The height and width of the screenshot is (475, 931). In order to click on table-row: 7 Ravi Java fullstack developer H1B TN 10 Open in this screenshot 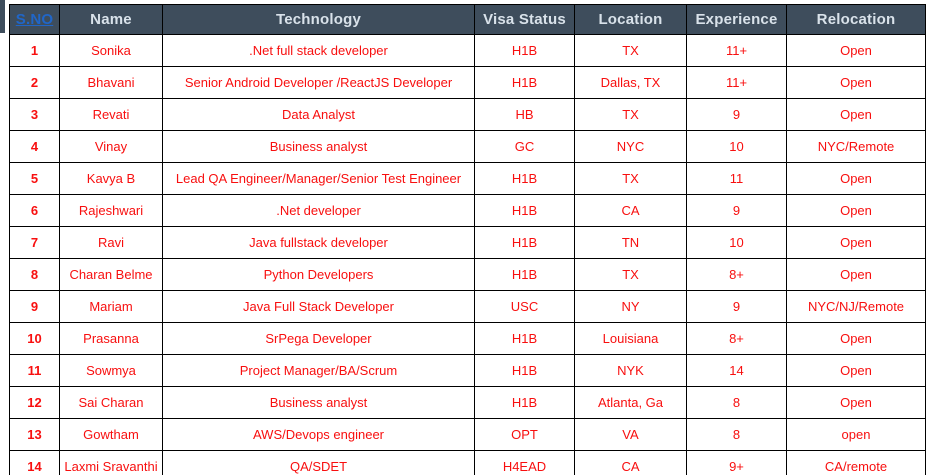, I will do `click(467, 242)`.